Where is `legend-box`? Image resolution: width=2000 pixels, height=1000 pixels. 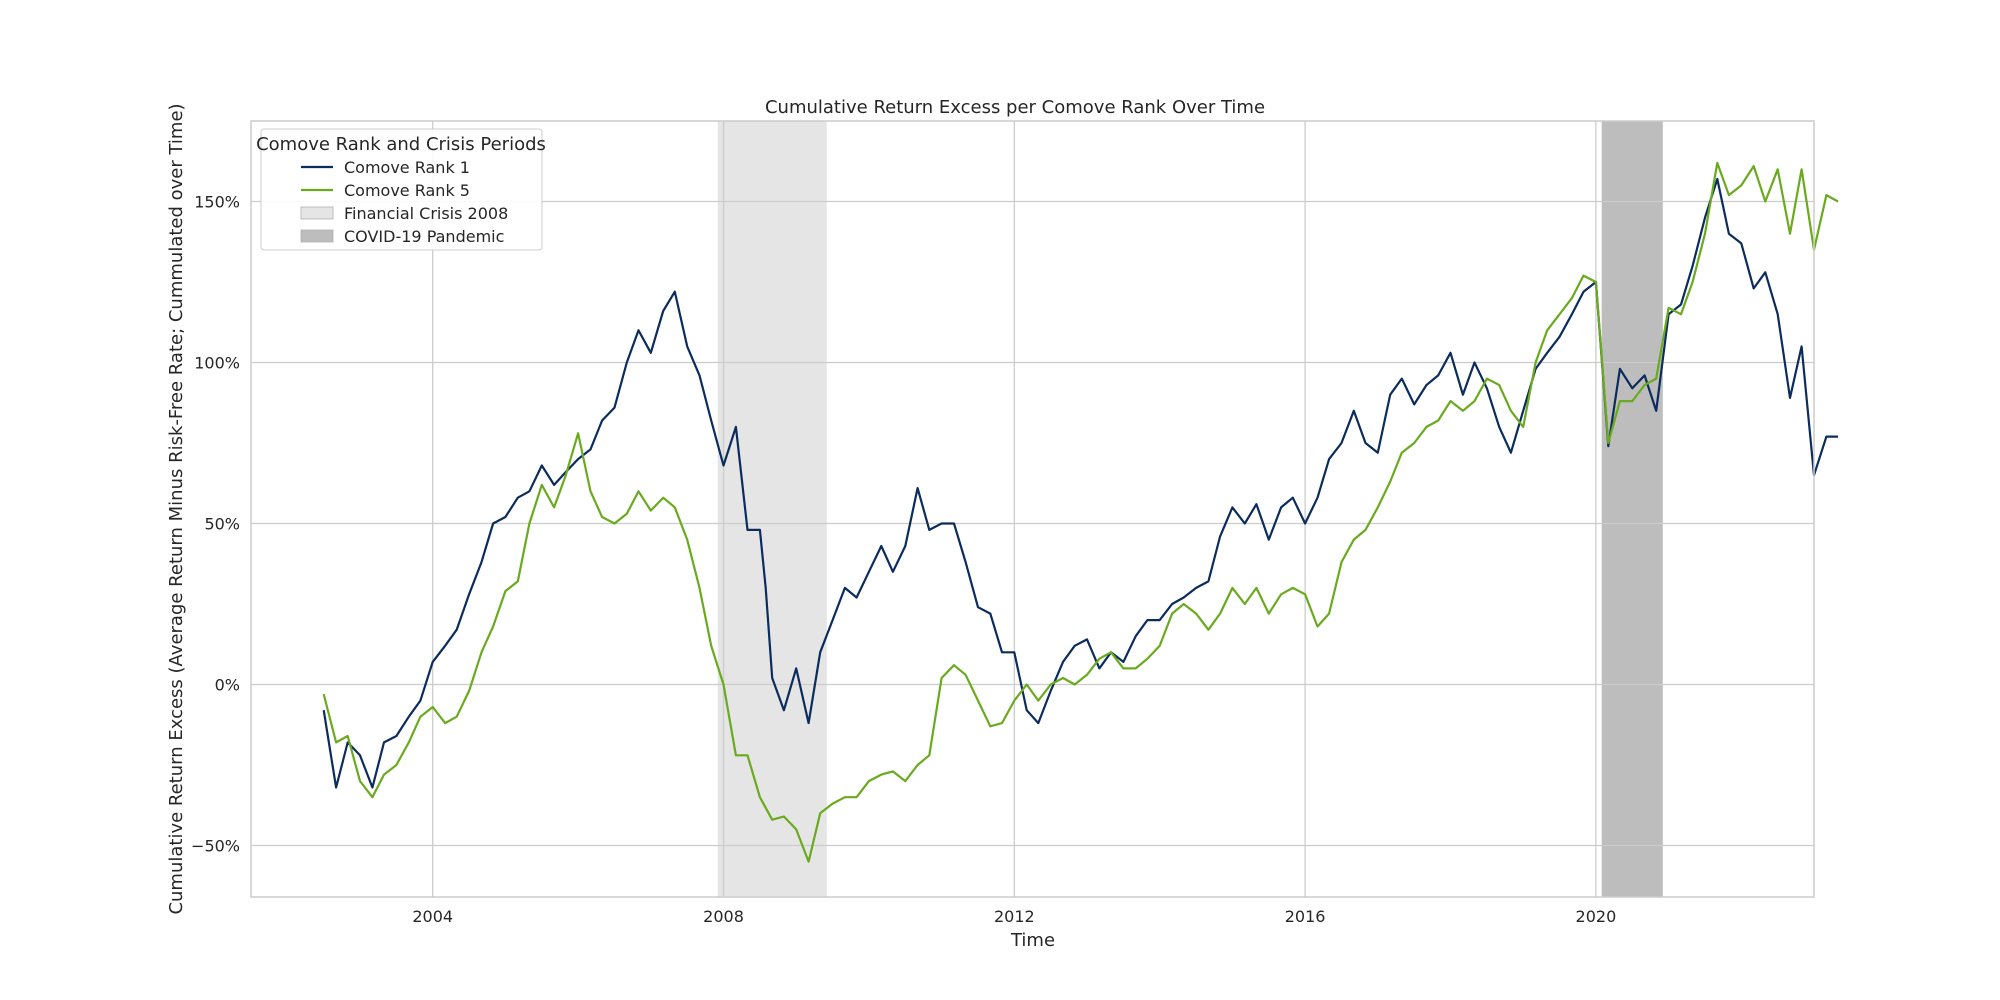 legend-box is located at coordinates (401, 189).